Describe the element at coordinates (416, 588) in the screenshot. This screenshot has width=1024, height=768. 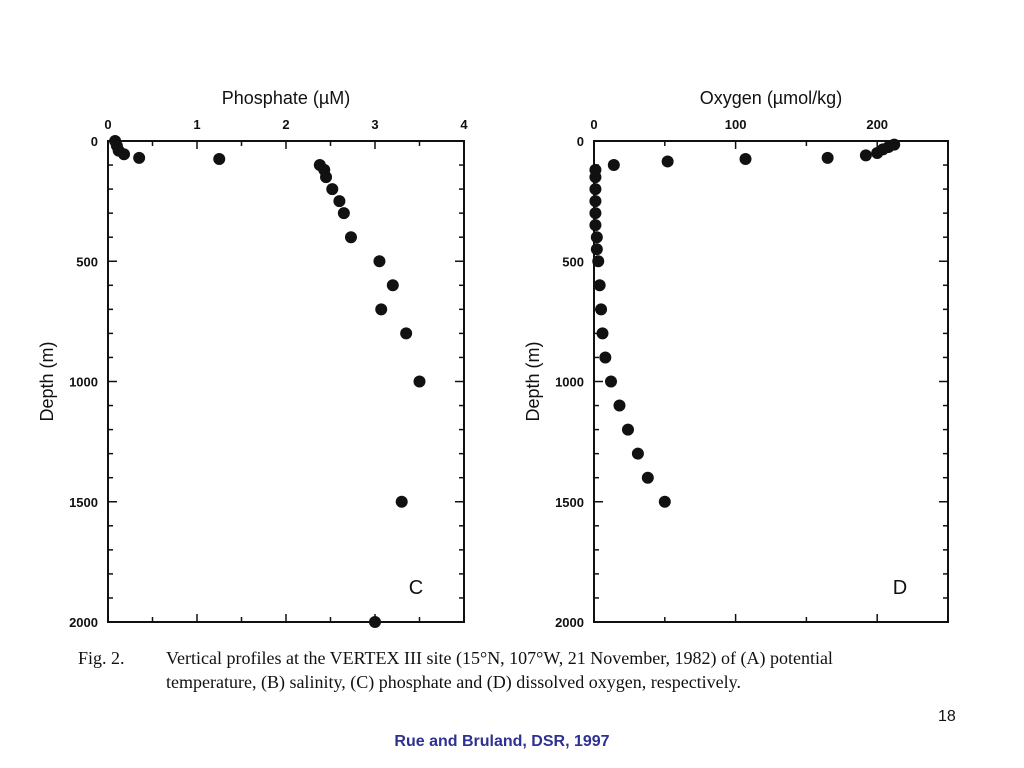
I see `panel-label: C` at that location.